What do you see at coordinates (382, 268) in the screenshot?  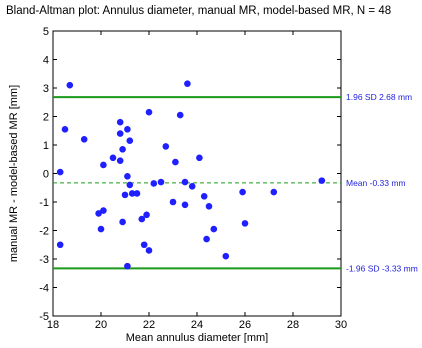 I see `reference-line-label: -1.96 SD -3.33 mm` at bounding box center [382, 268].